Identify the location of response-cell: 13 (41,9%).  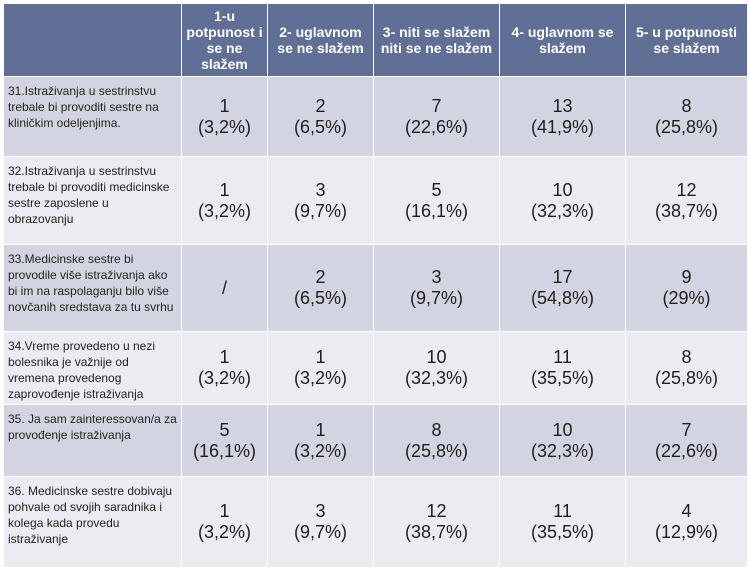
(562, 116).